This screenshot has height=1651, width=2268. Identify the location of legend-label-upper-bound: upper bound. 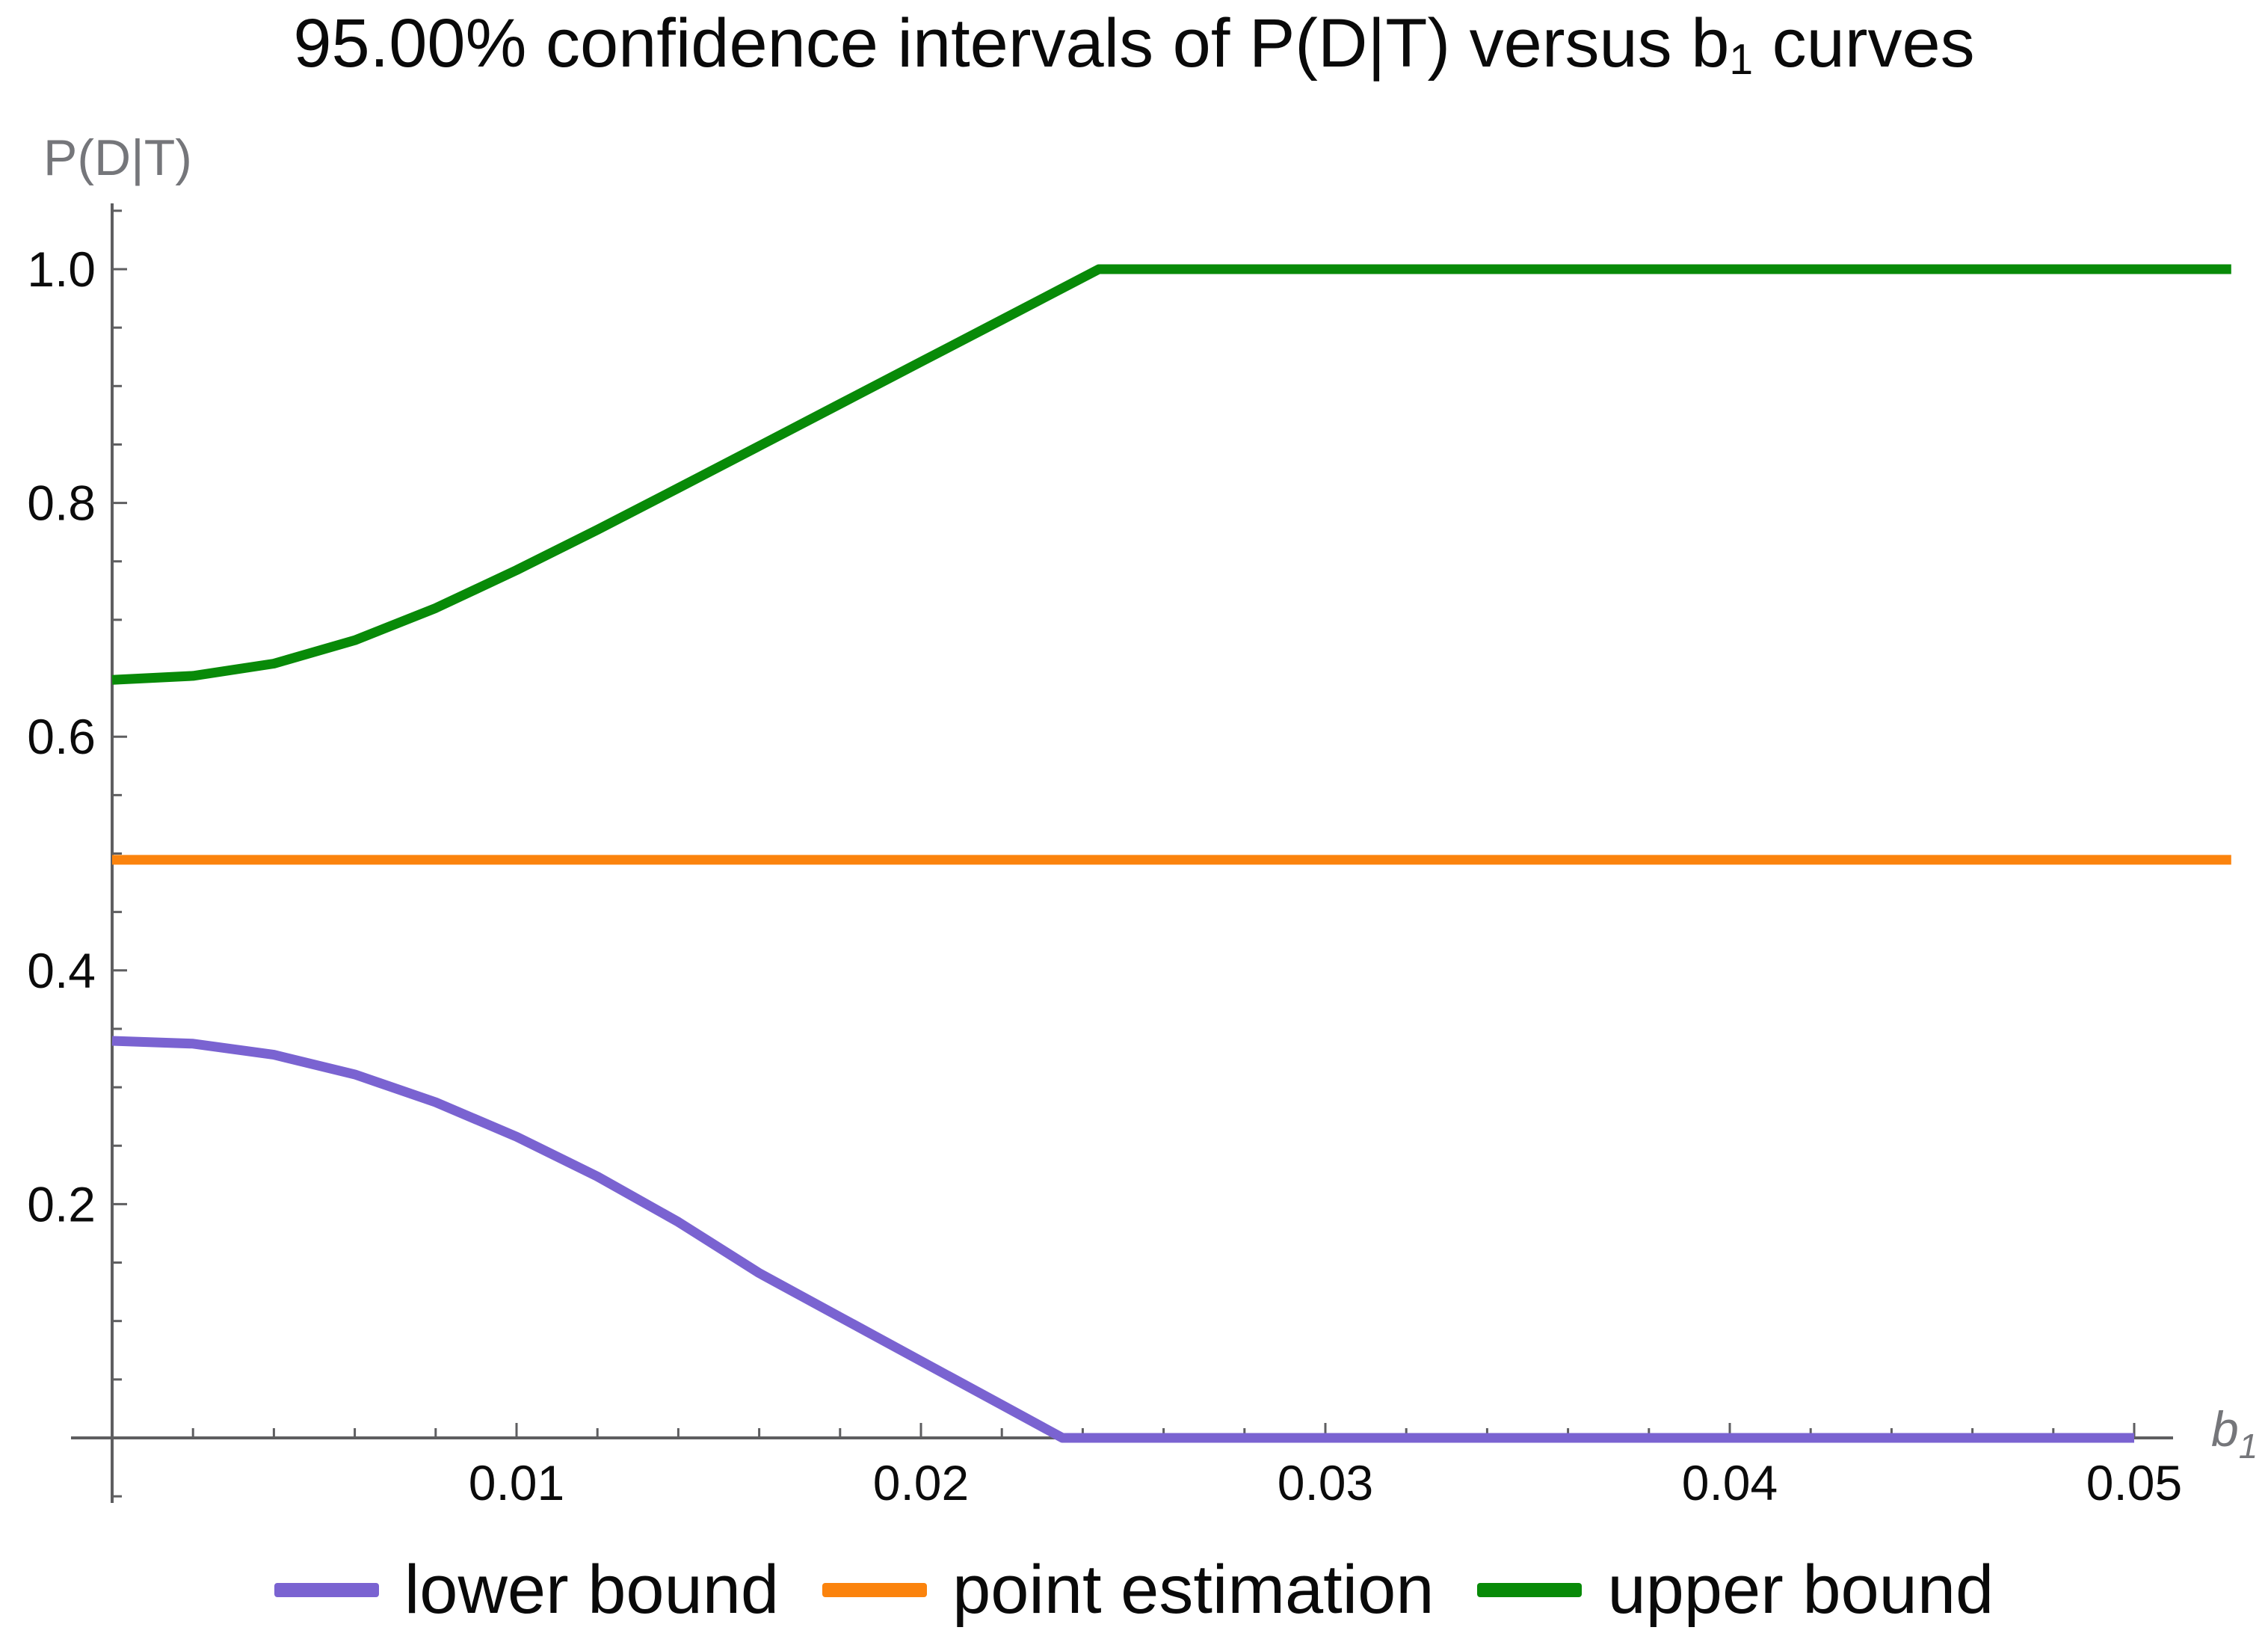
(1800, 1590).